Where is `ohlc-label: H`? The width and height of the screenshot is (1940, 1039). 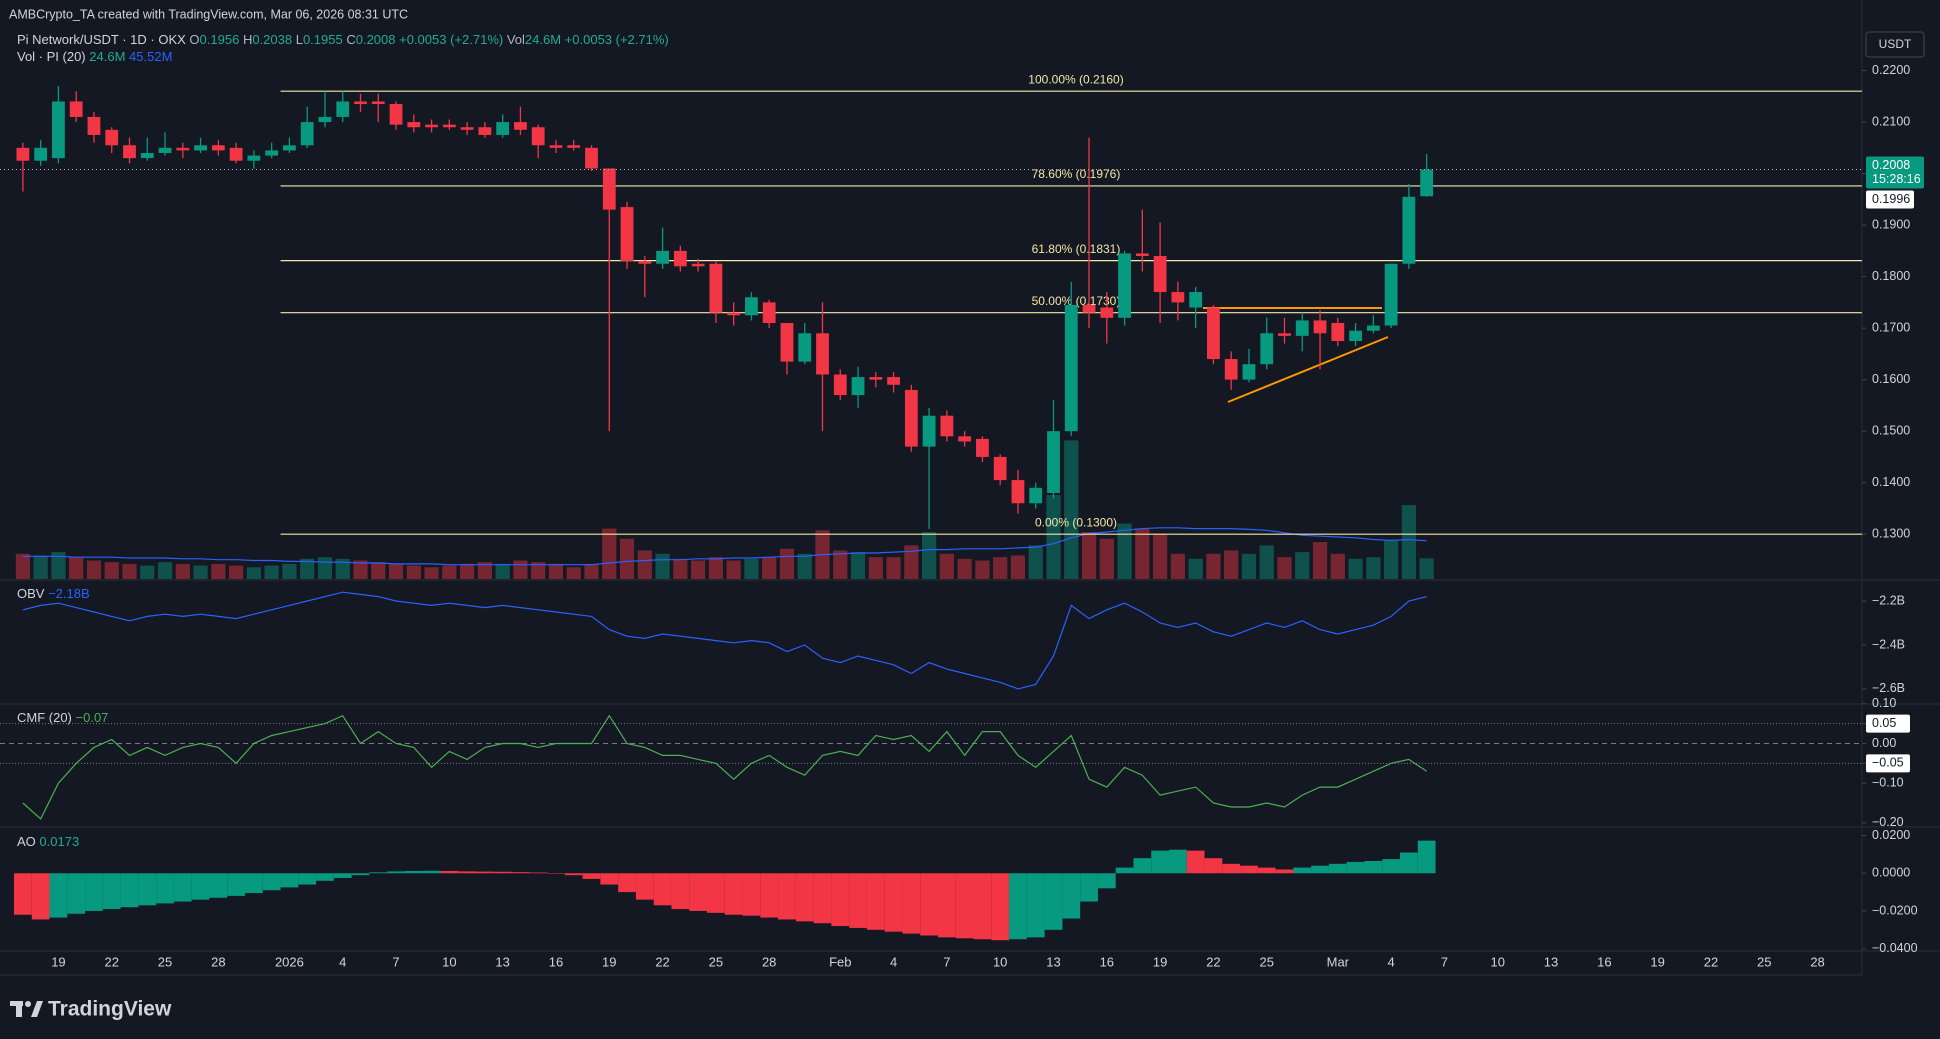
ohlc-label: H is located at coordinates (247, 39).